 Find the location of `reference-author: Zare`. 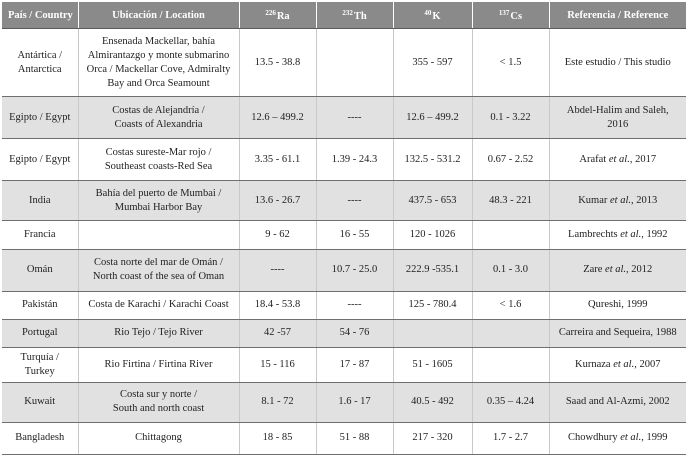

reference-author: Zare is located at coordinates (594, 270).